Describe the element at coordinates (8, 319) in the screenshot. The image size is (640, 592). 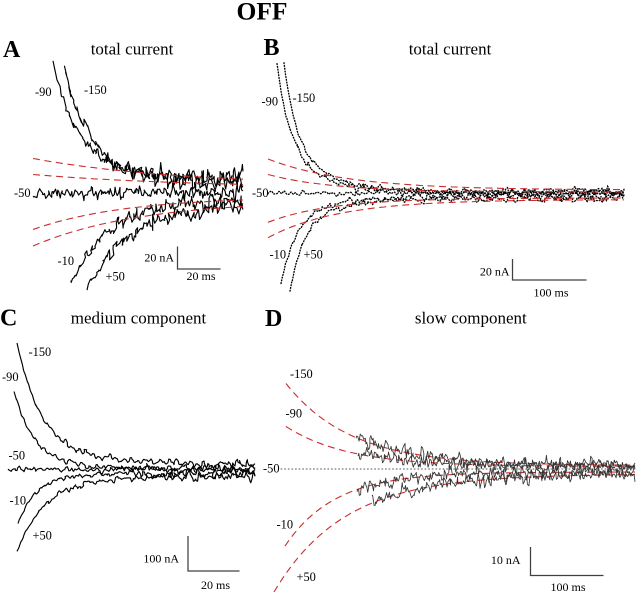
I see `svg-text: C` at that location.